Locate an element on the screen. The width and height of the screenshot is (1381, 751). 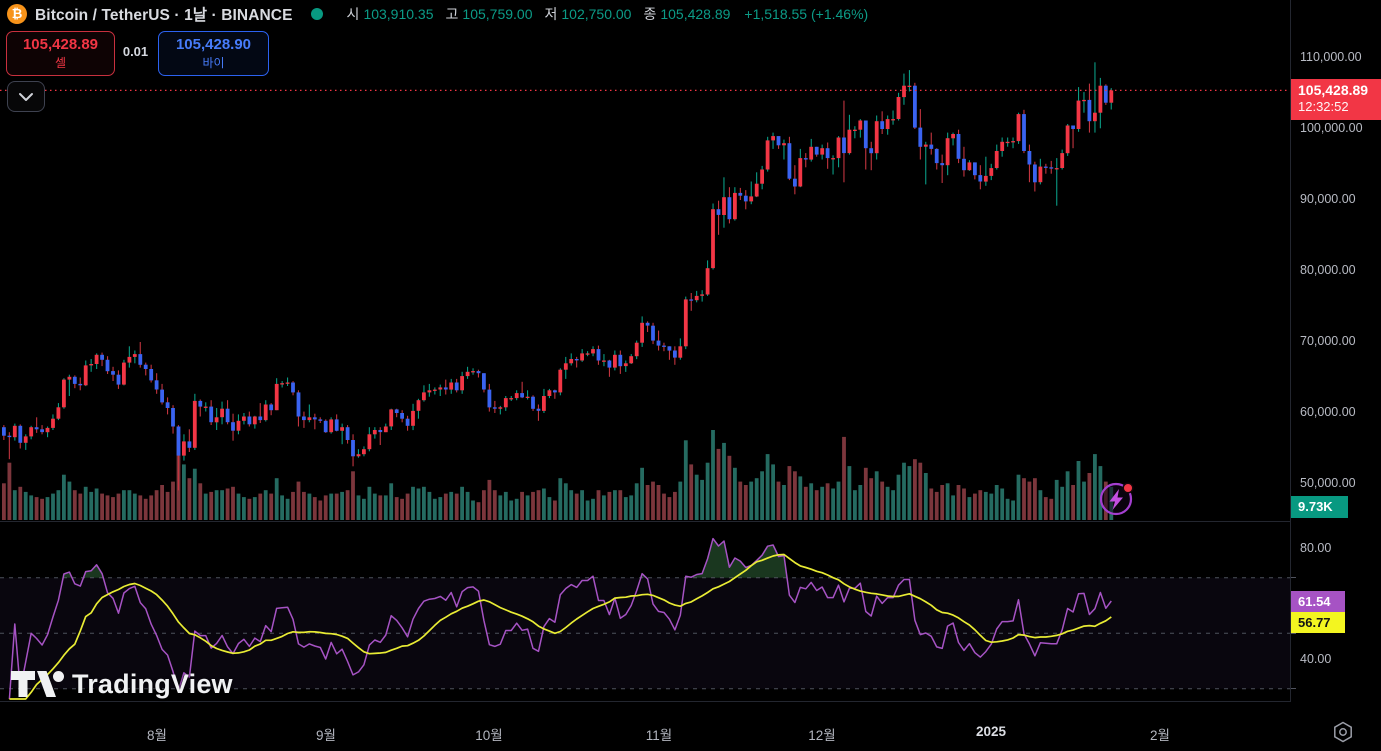
legend-collapse-button is located at coordinates (26, 96).